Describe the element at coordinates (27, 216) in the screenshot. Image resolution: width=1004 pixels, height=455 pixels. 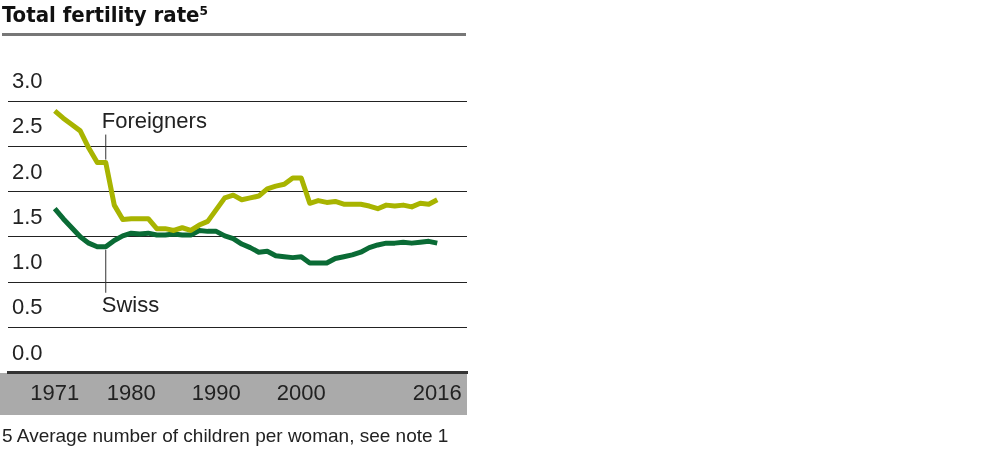
I see `y-tick-label: 1.5` at that location.